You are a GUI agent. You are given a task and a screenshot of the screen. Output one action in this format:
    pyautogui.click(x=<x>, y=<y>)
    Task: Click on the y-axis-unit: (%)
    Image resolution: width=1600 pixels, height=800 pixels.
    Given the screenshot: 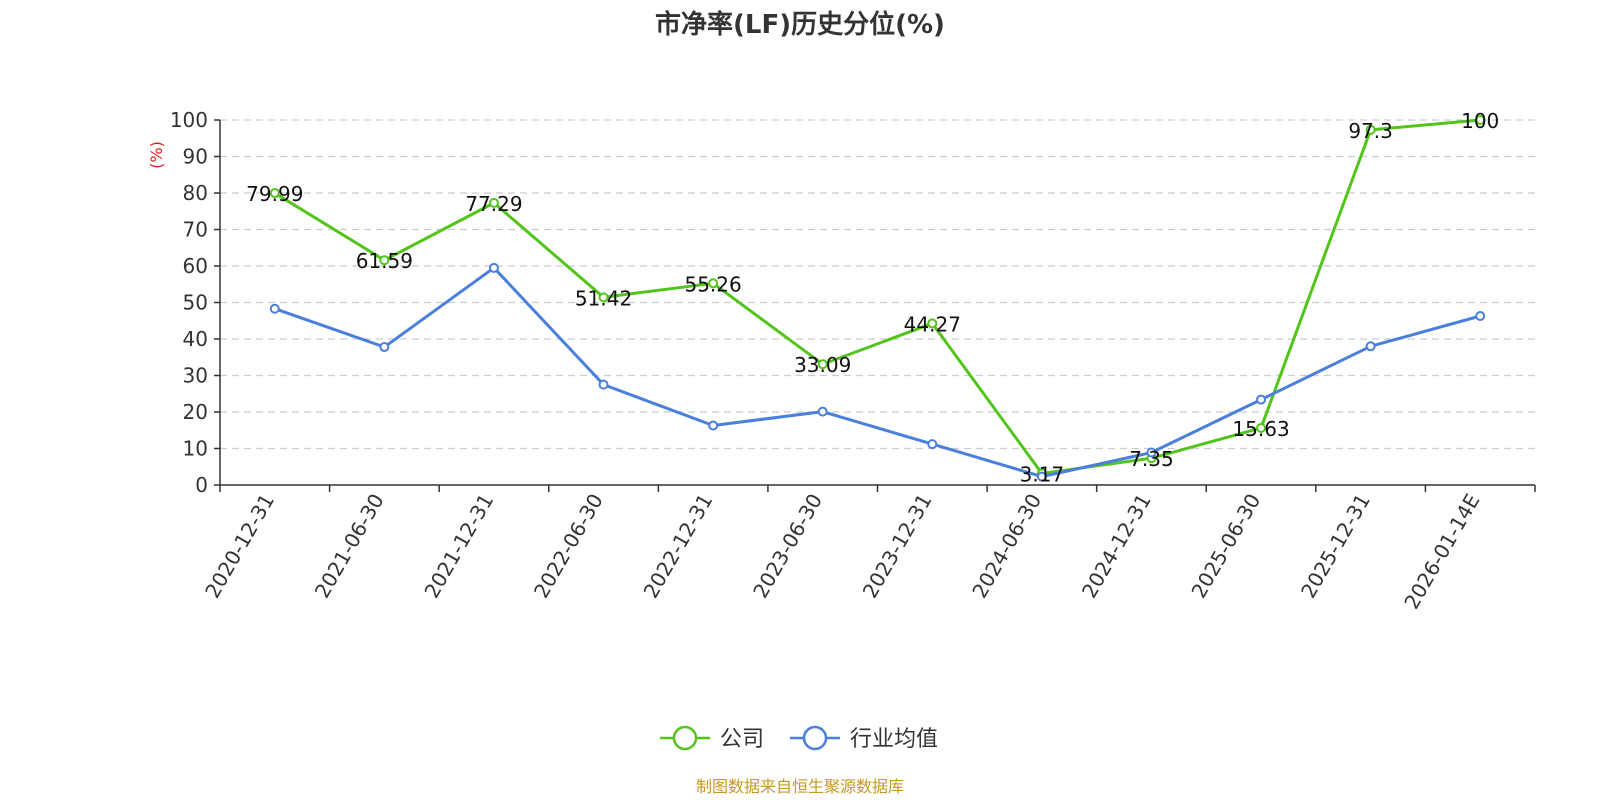 What is the action you would take?
    pyautogui.click(x=156, y=155)
    